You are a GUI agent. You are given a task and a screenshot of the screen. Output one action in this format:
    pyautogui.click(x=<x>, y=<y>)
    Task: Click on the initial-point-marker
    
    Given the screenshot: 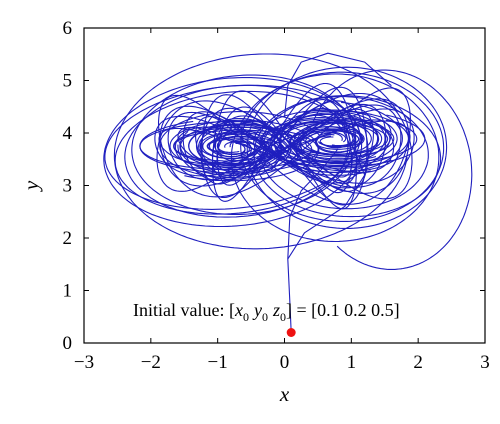 What is the action you would take?
    pyautogui.click(x=291, y=332)
    